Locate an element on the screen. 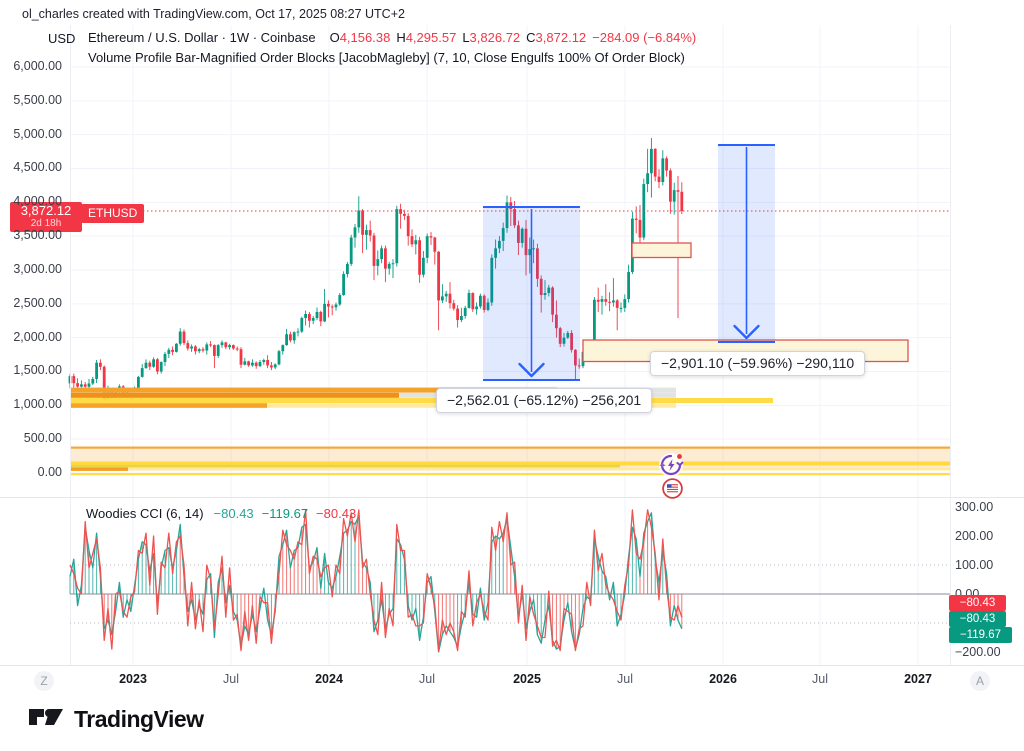 The image size is (1024, 751). price-axis-currency-label: USD is located at coordinates (62, 38).